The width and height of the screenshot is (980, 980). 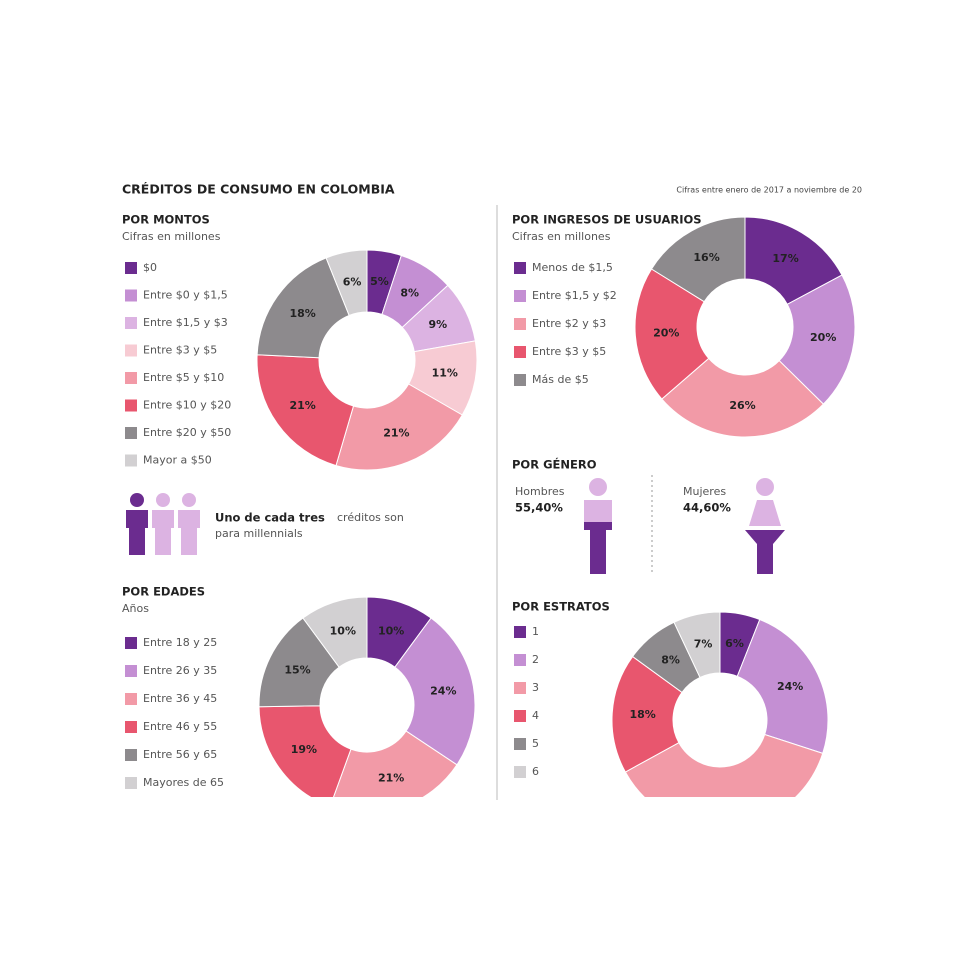 What do you see at coordinates (177, 460) in the screenshot?
I see `legend-label: Mayor a $50` at bounding box center [177, 460].